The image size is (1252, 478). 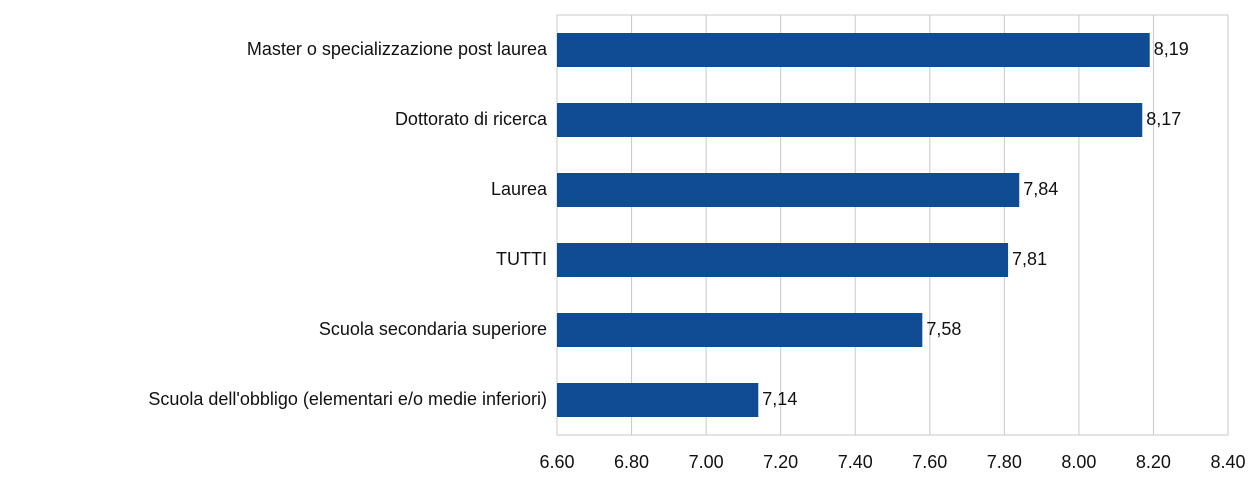 What do you see at coordinates (1227, 462) in the screenshot?
I see `x-tick-label: 8.40` at bounding box center [1227, 462].